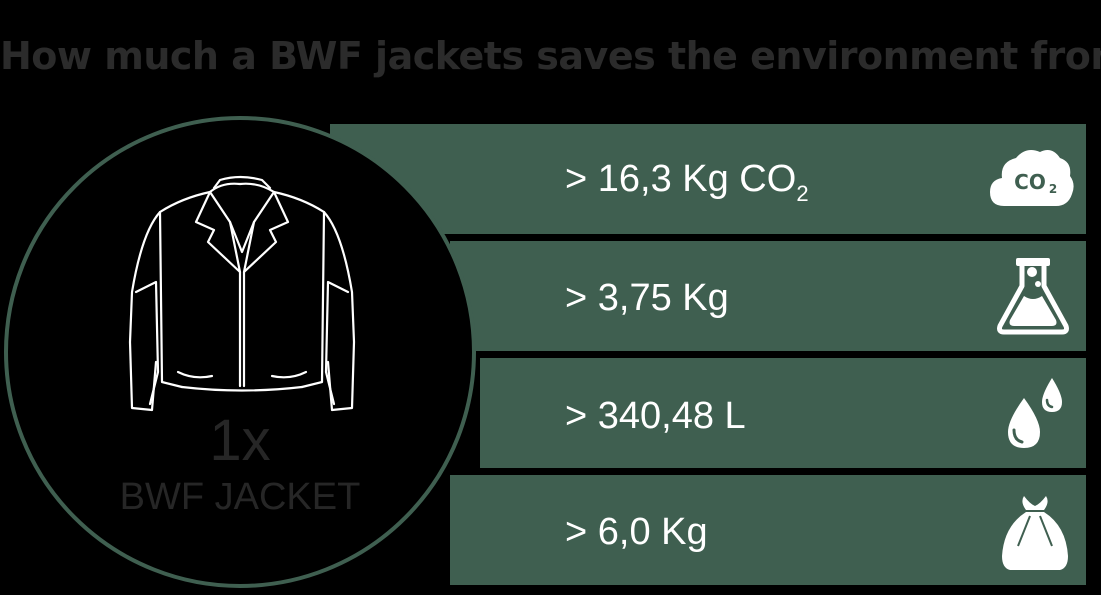 The width and height of the screenshot is (1101, 595). I want to click on stat-water-label: > 340,48 L, so click(655, 416).